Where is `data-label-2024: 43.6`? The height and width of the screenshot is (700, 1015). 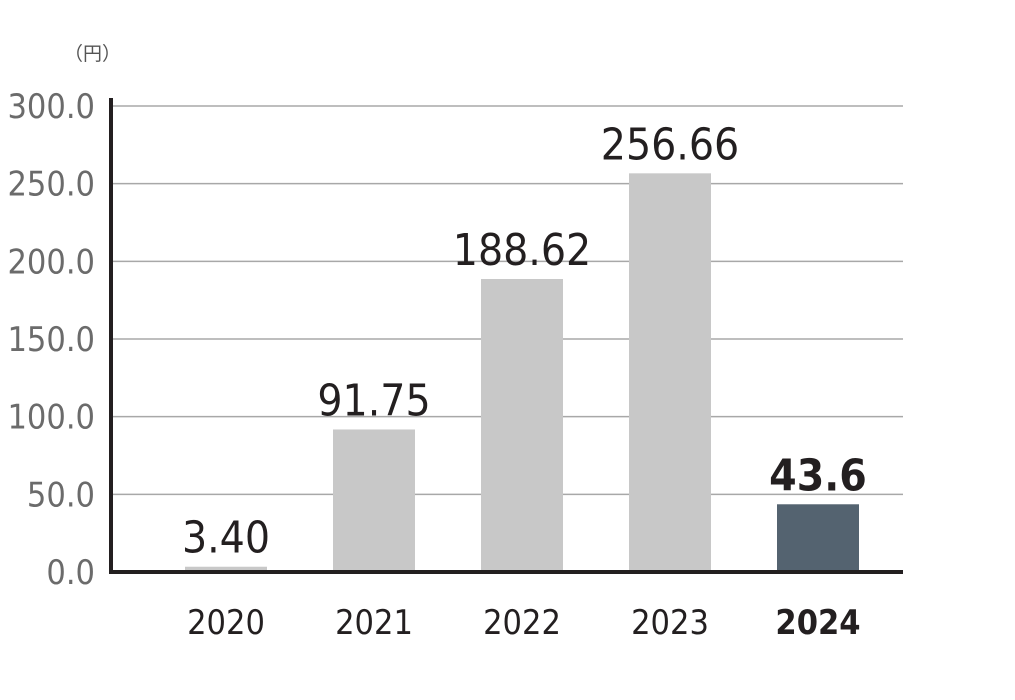 data-label-2024: 43.6 is located at coordinates (818, 475).